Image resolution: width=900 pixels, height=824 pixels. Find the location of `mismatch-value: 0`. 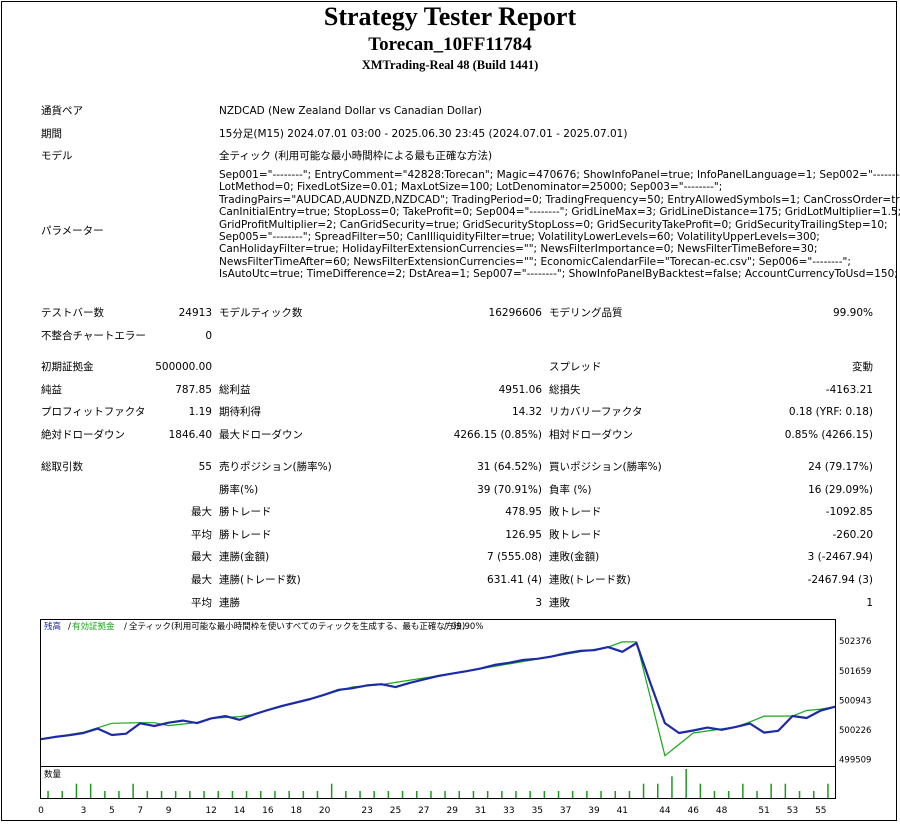

mismatch-value: 0 is located at coordinates (208, 336).